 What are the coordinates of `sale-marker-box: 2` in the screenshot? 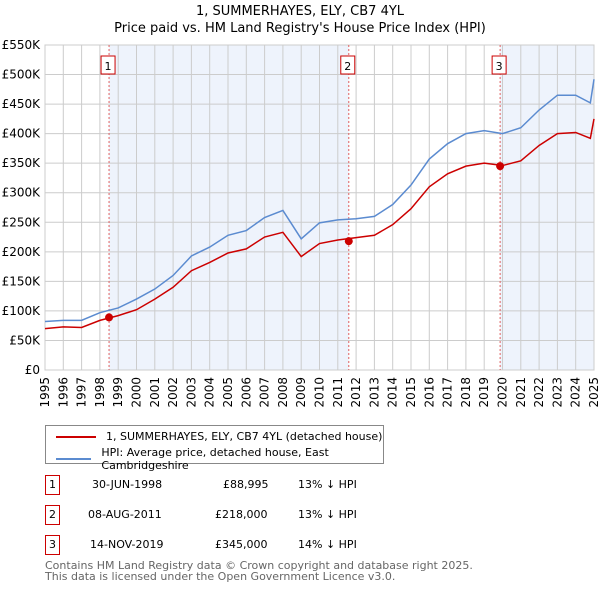 It's located at (52, 515).